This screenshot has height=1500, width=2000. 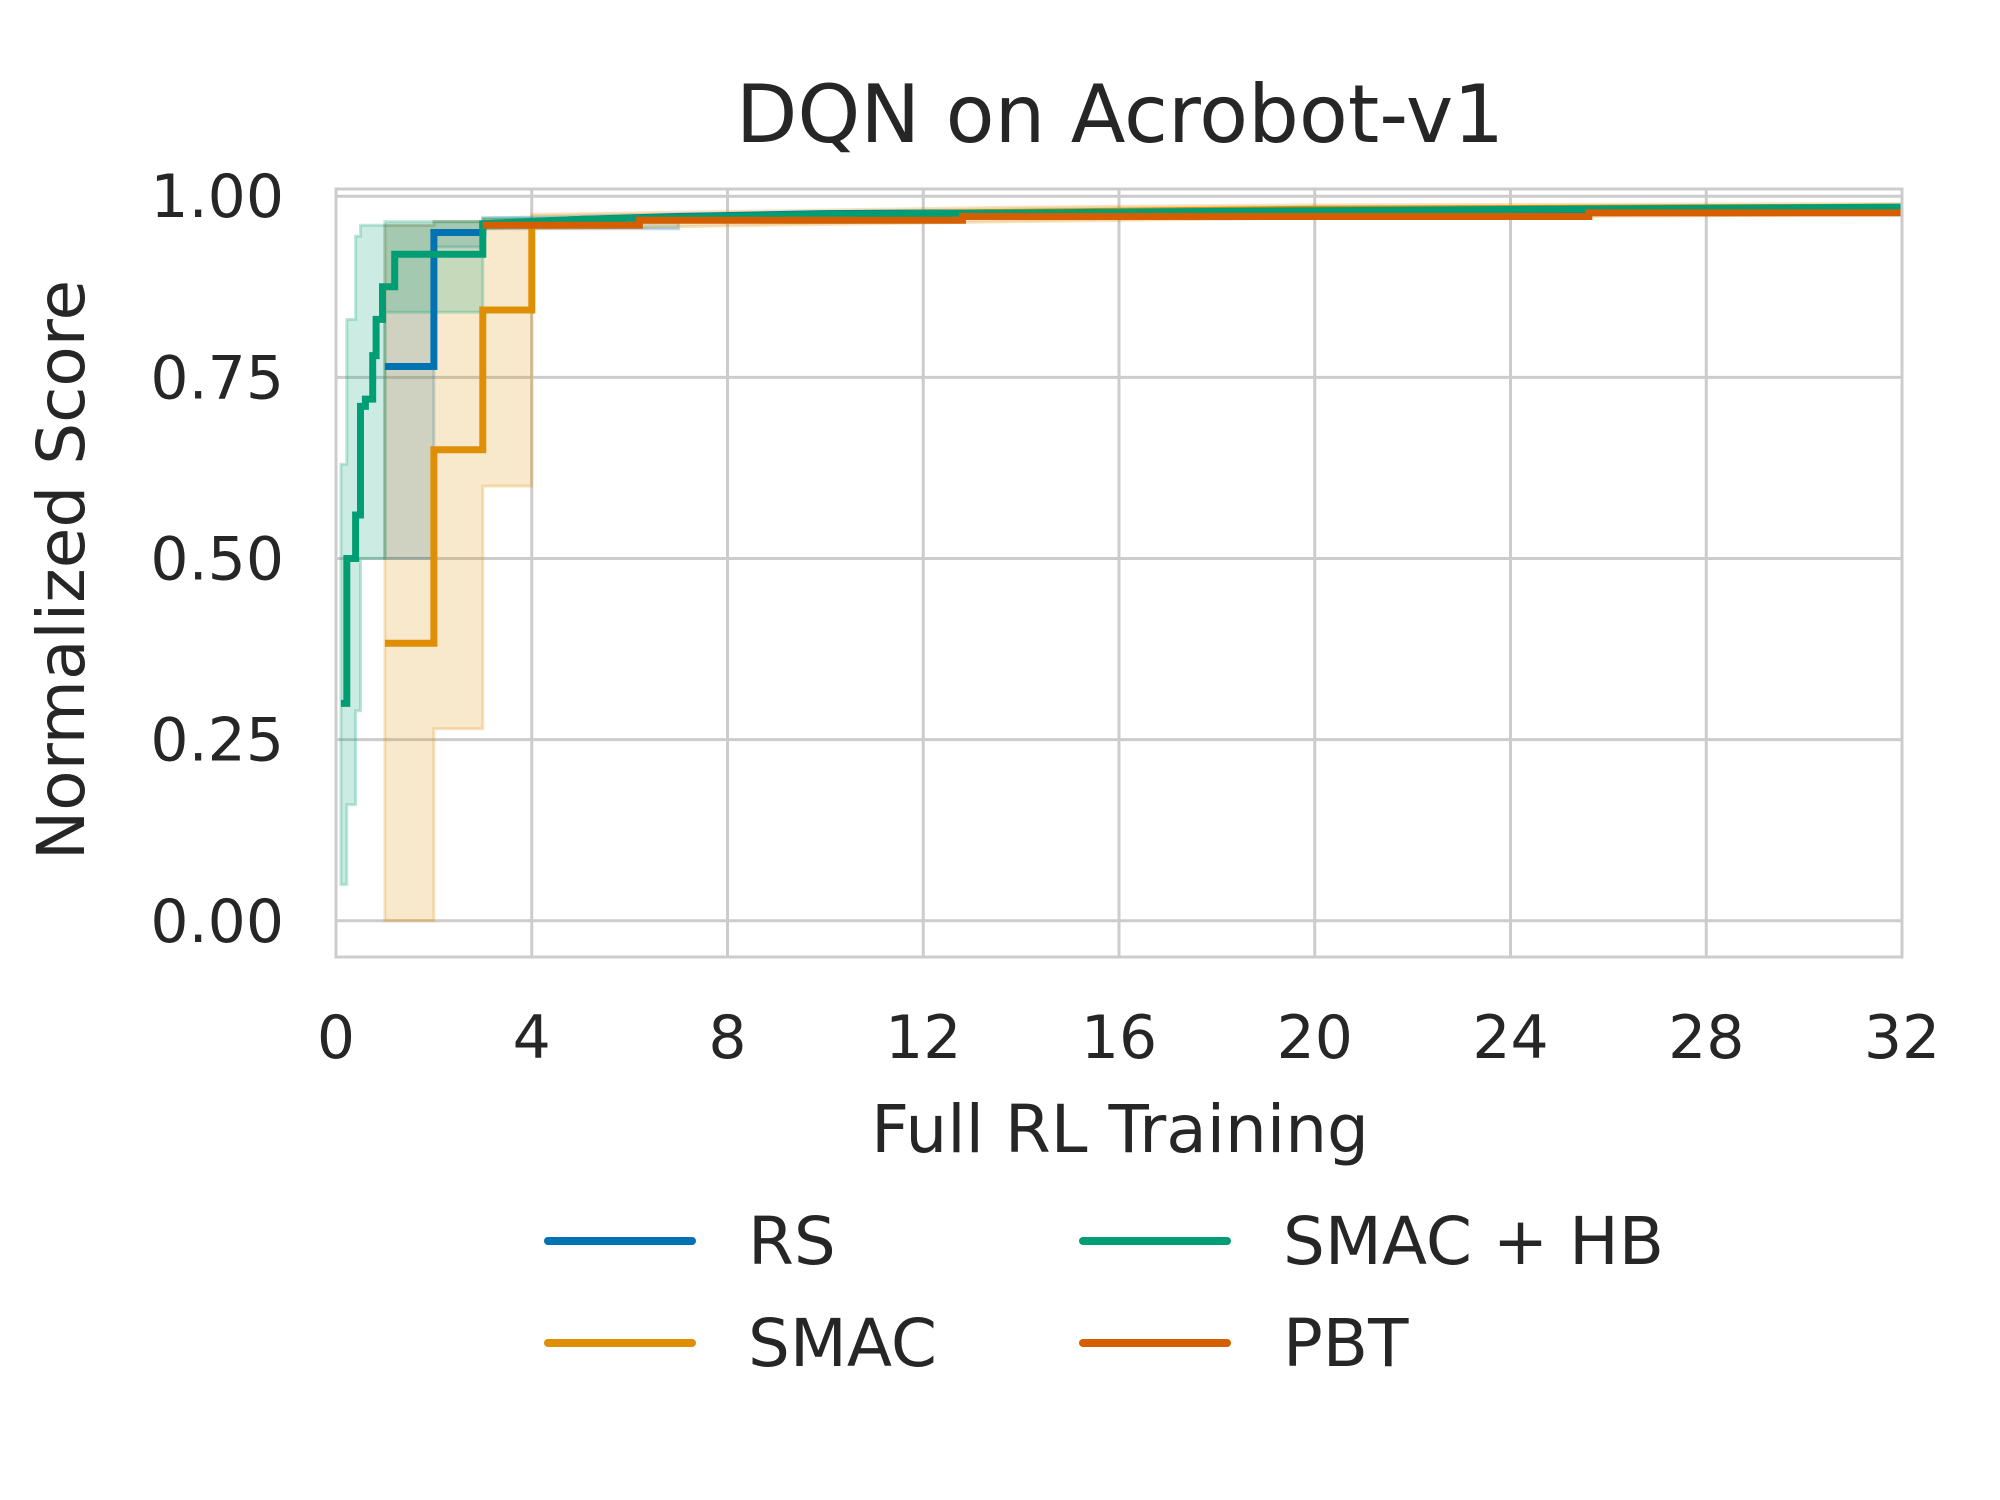 I want to click on legend-label-pbt: PBT, so click(x=1346, y=1343).